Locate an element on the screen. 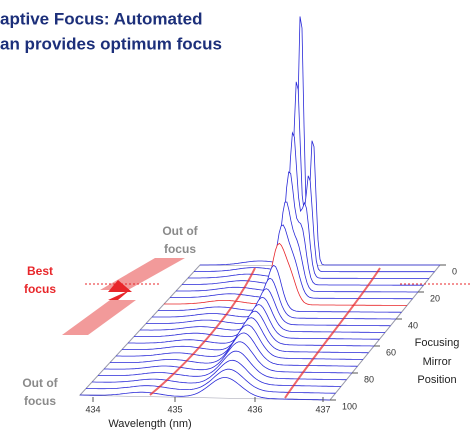  depth-axis-label: Focusing is located at coordinates (437, 343).